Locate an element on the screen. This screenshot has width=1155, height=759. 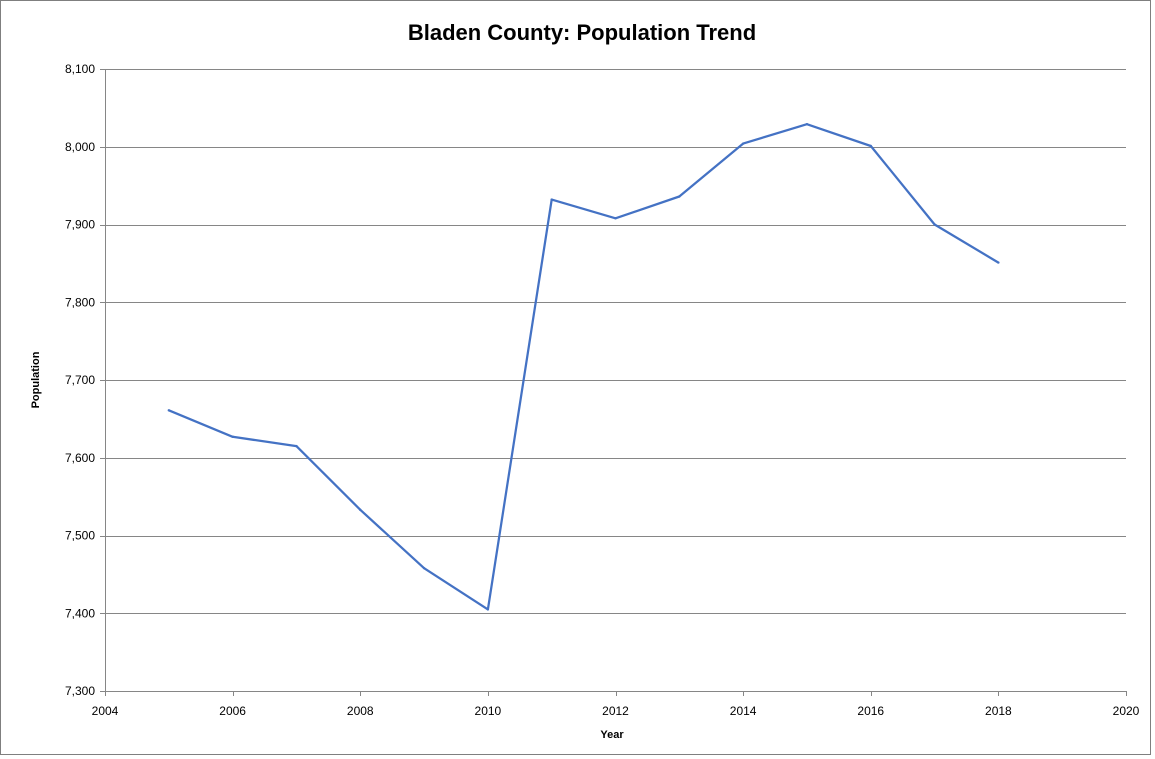
y-tick-label: 7,300 is located at coordinates (80, 691).